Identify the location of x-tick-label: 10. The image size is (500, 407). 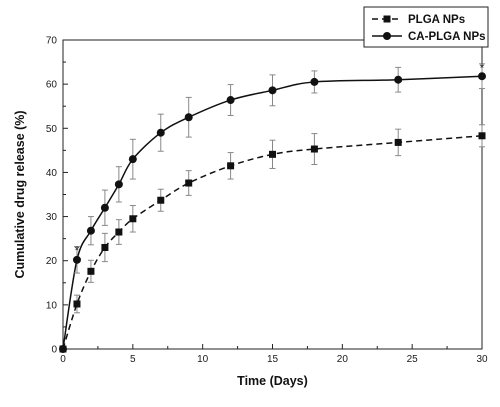
(203, 359).